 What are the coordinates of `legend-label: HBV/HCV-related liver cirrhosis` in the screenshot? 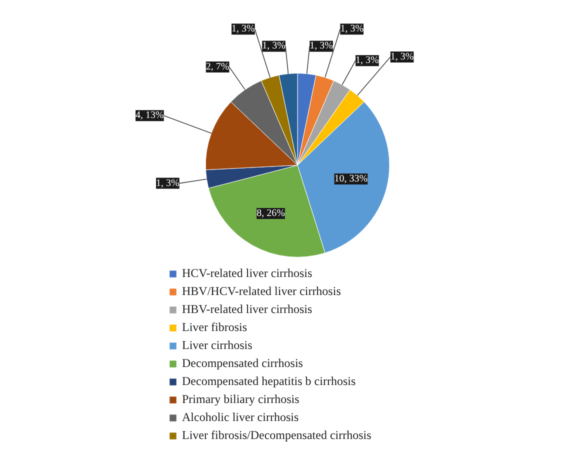 It's located at (261, 291).